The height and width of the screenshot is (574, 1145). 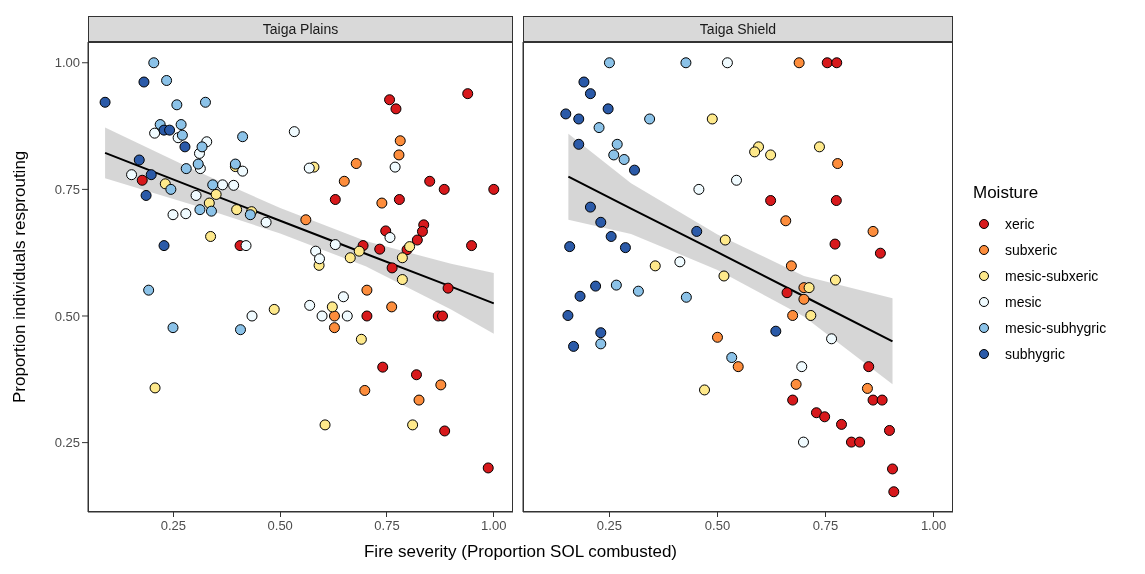 I want to click on y-axis-title: Proportion individuals resprouting, so click(x=20, y=277).